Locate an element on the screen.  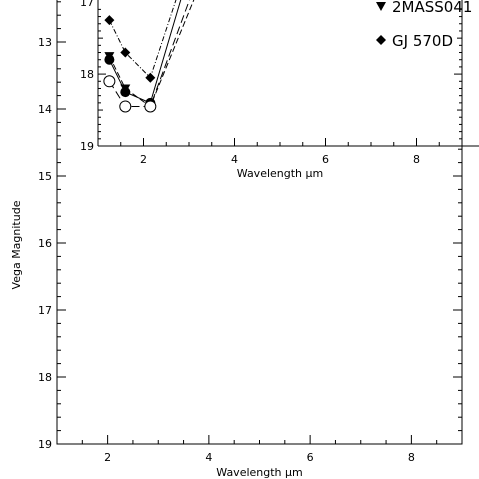
inset-x-tick-label: 4 is located at coordinates (234, 159).